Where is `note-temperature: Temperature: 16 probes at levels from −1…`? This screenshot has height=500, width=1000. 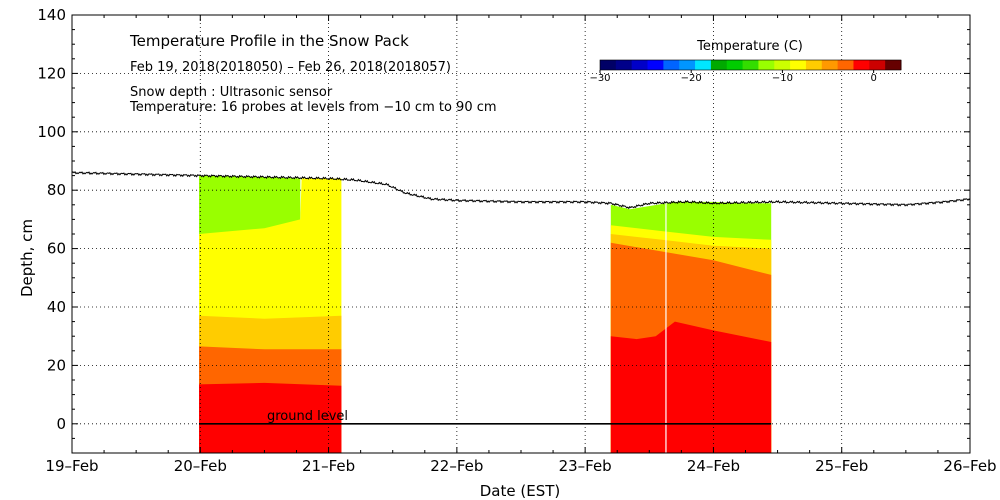
note-temperature: Temperature: 16 probes at levels from −1… is located at coordinates (313, 107).